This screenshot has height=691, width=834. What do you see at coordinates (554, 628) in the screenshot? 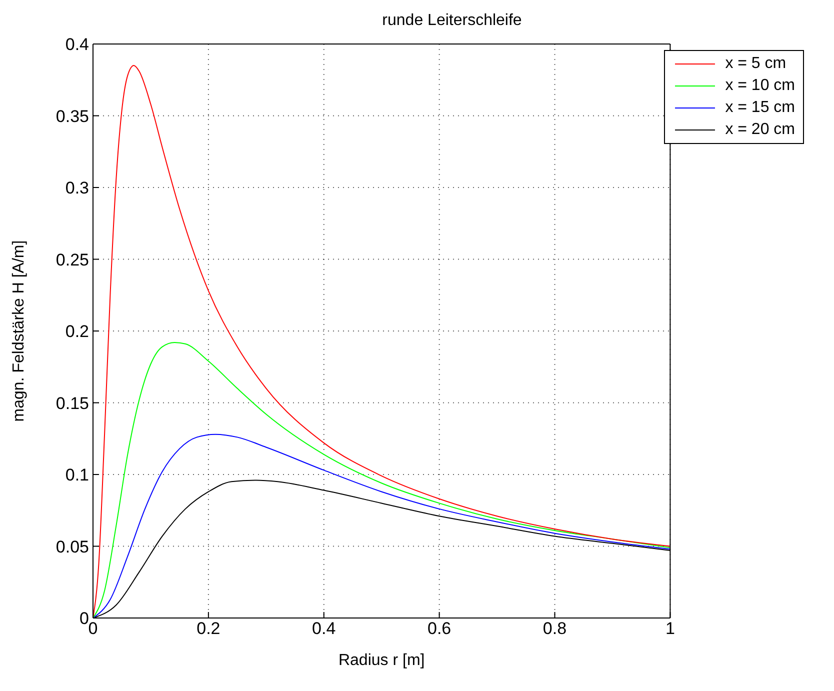
I see `x-tick-label: 0.8` at bounding box center [554, 628].